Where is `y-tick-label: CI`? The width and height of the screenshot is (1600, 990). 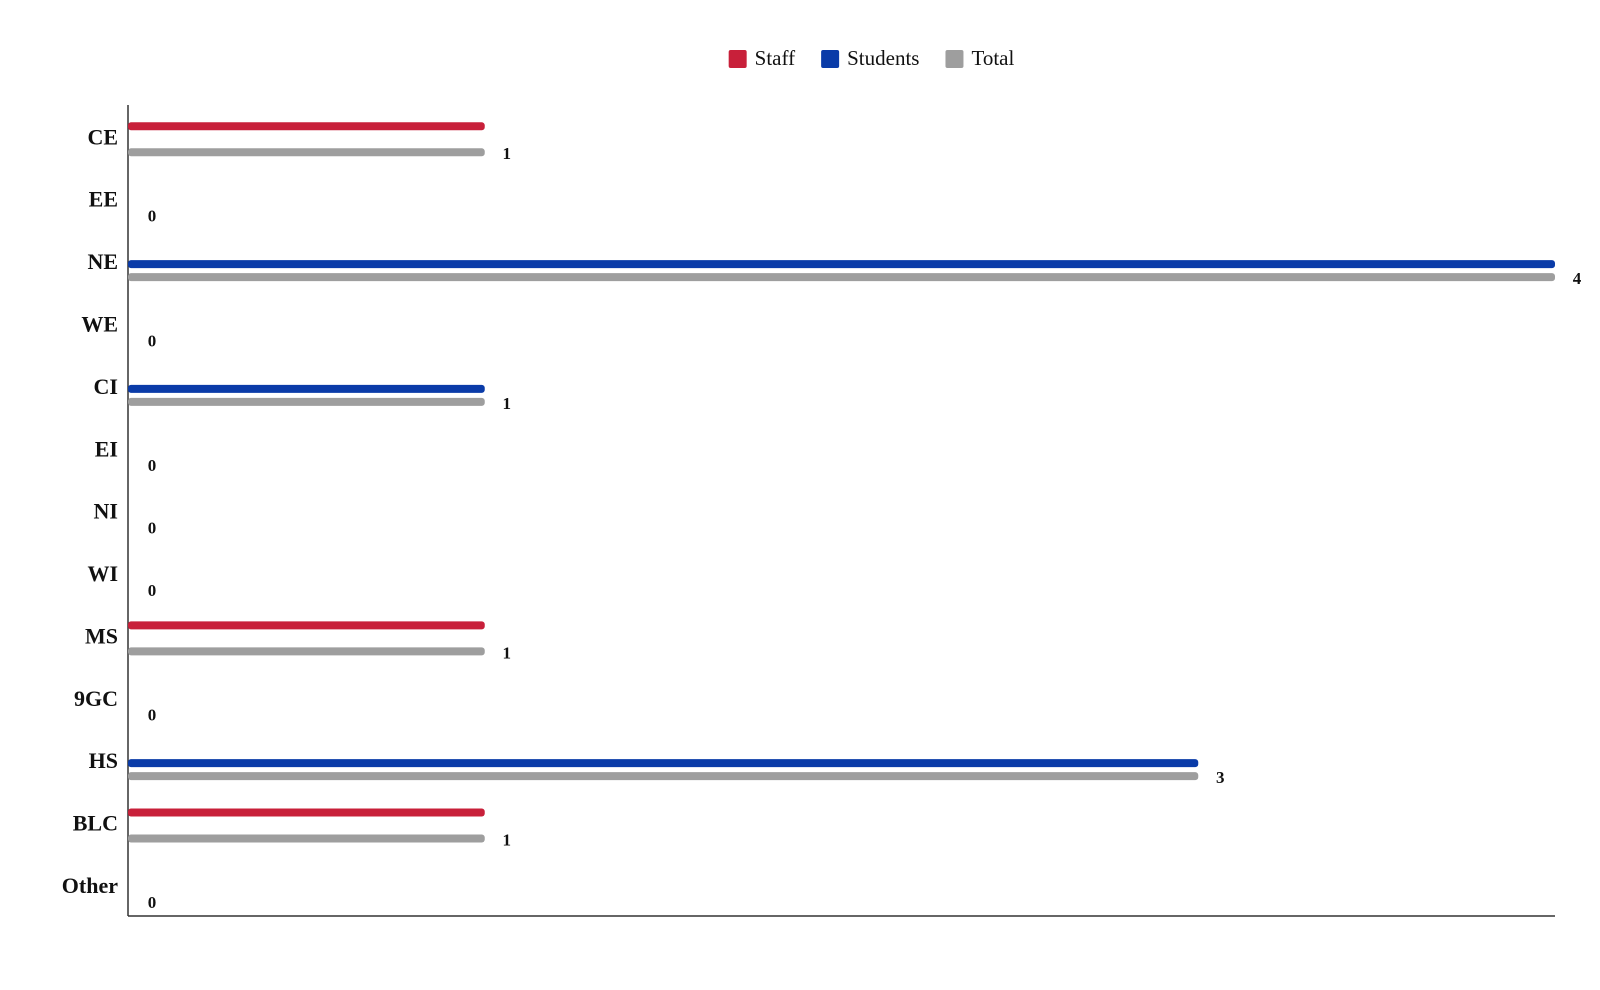 y-tick-label: CI is located at coordinates (106, 386).